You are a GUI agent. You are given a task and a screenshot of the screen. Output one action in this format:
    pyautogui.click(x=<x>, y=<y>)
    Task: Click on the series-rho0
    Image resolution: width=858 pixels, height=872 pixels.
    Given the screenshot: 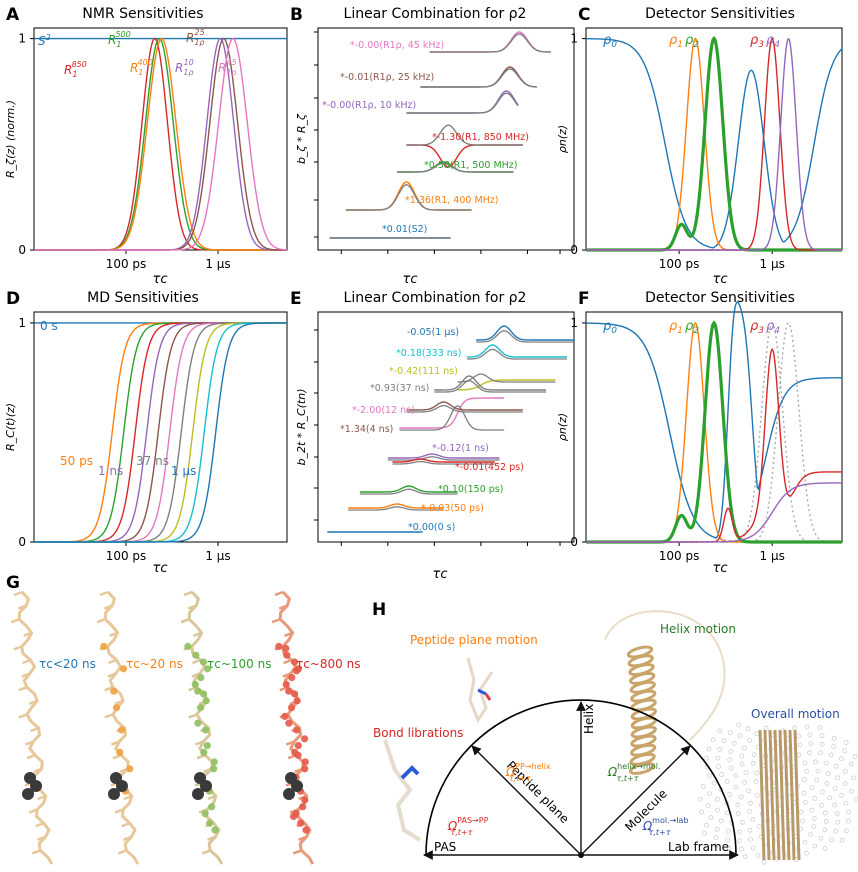 What is the action you would take?
    pyautogui.click(x=713, y=420)
    